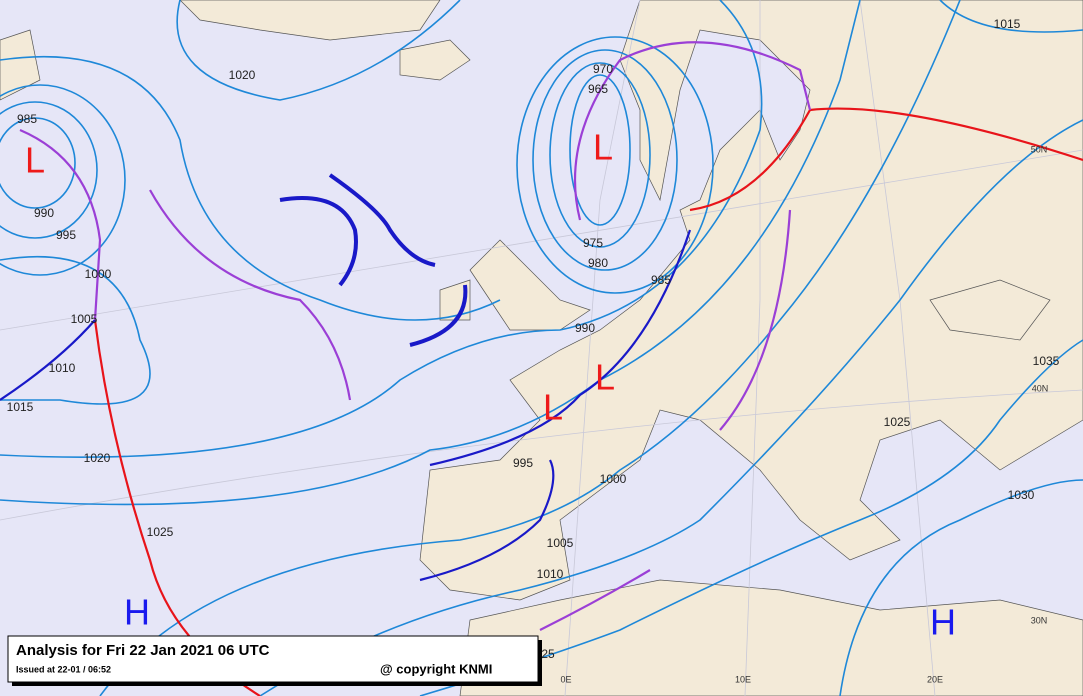  Describe the element at coordinates (1046, 361) in the screenshot. I see `isobar-label: 1035` at that location.